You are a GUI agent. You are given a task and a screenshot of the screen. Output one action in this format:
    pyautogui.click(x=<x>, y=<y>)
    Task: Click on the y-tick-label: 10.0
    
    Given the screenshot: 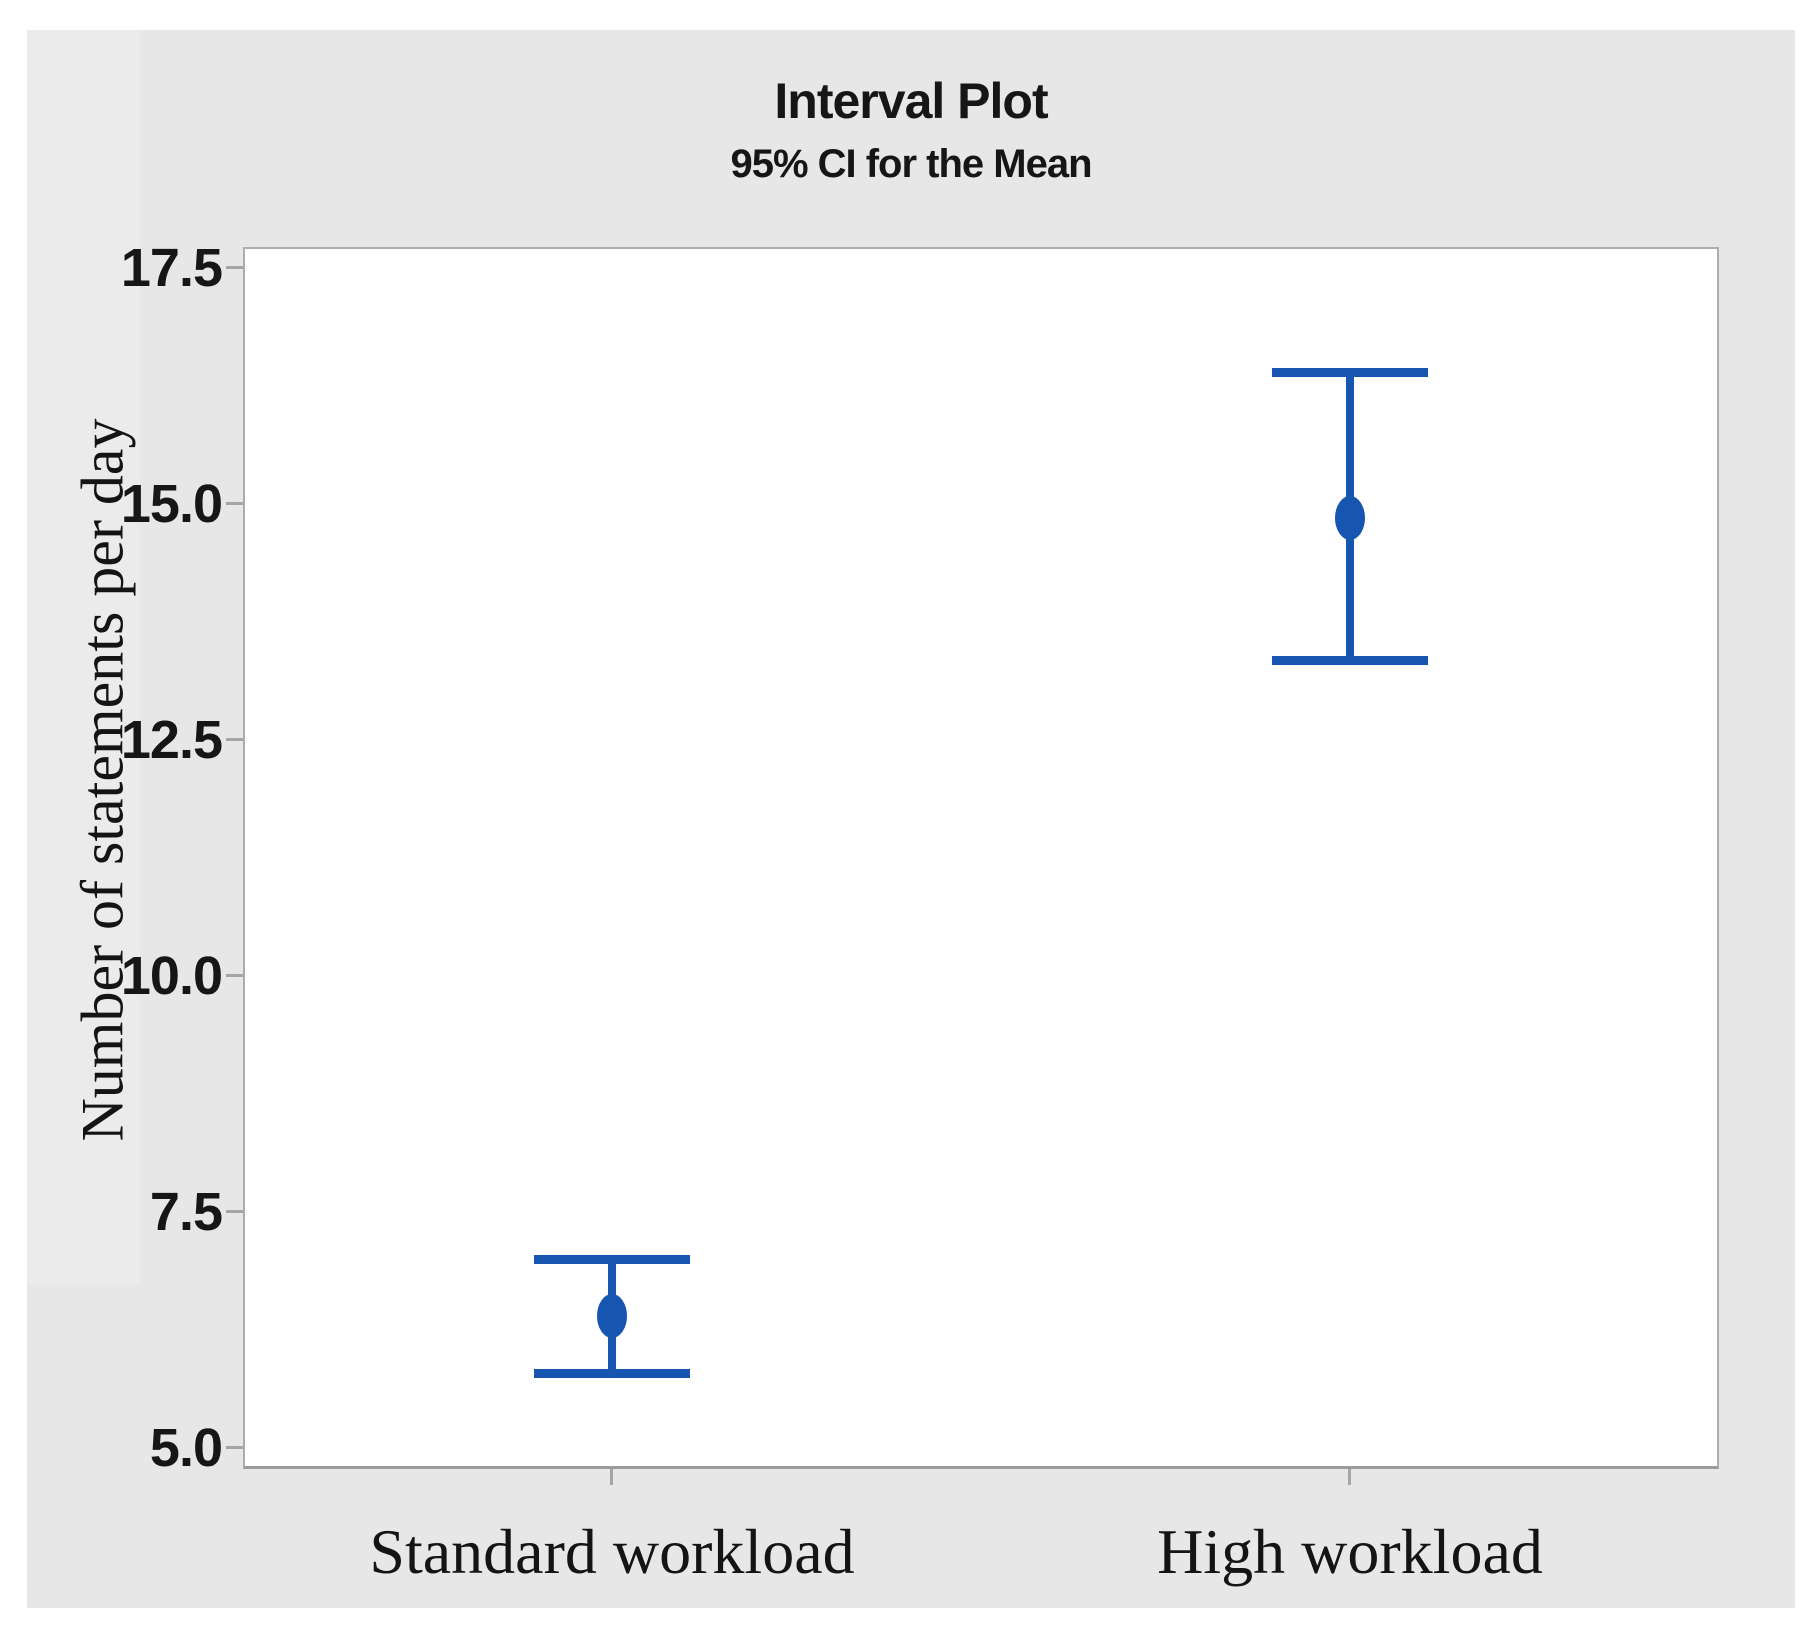 What is the action you would take?
    pyautogui.click(x=171, y=976)
    